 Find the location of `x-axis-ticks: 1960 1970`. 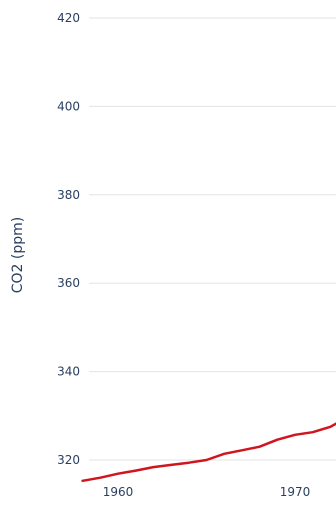

x-axis-ticks: 1960 1970 is located at coordinates (207, 492).